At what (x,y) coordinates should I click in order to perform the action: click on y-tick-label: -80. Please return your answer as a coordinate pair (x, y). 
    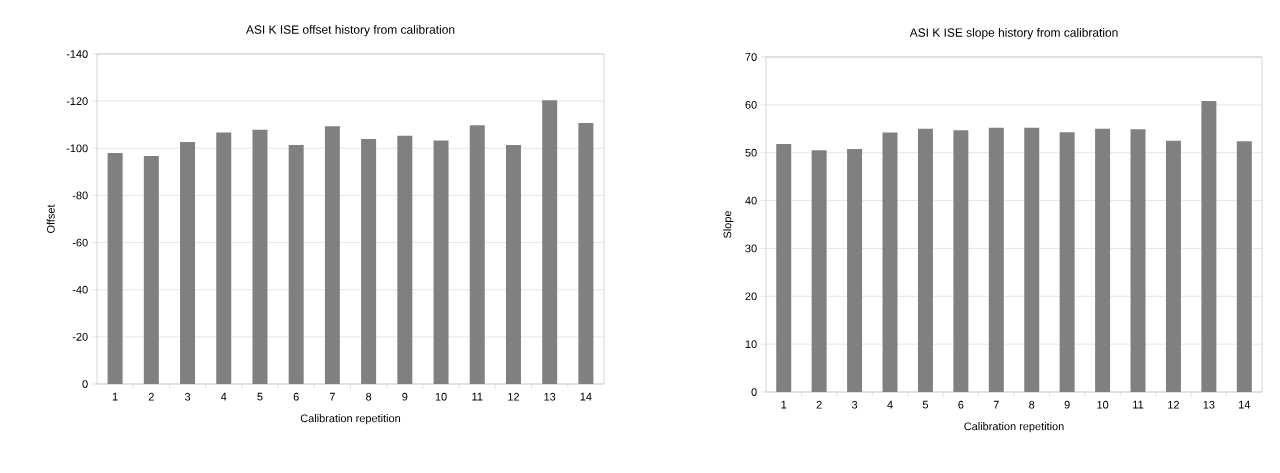
    Looking at the image, I should click on (80, 195).